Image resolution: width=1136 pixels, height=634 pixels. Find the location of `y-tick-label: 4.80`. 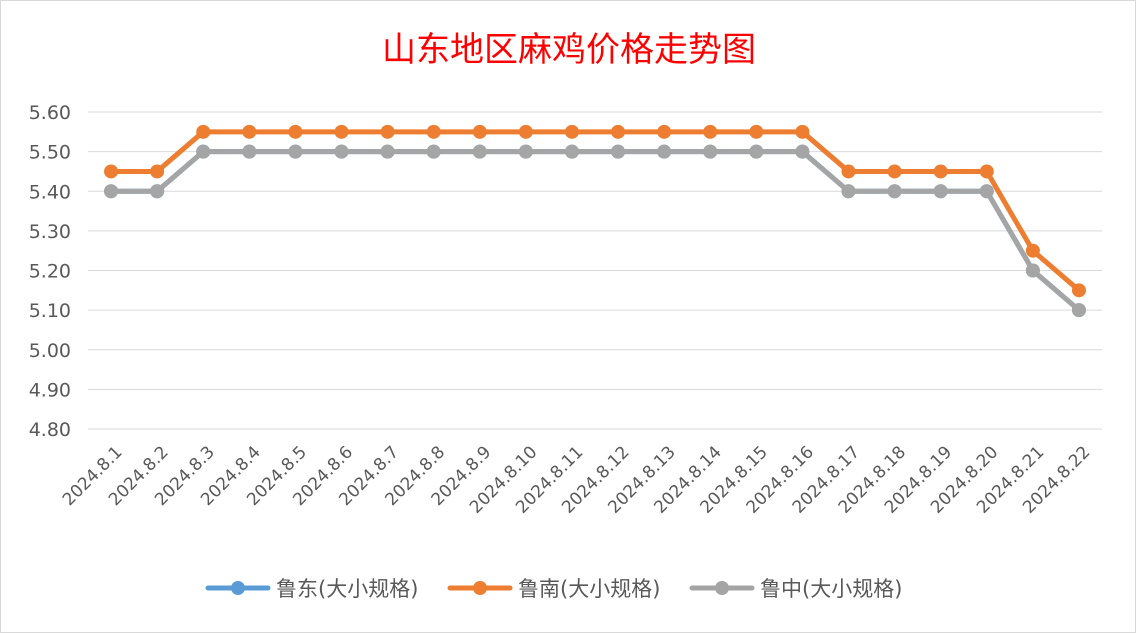

y-tick-label: 4.80 is located at coordinates (50, 430).